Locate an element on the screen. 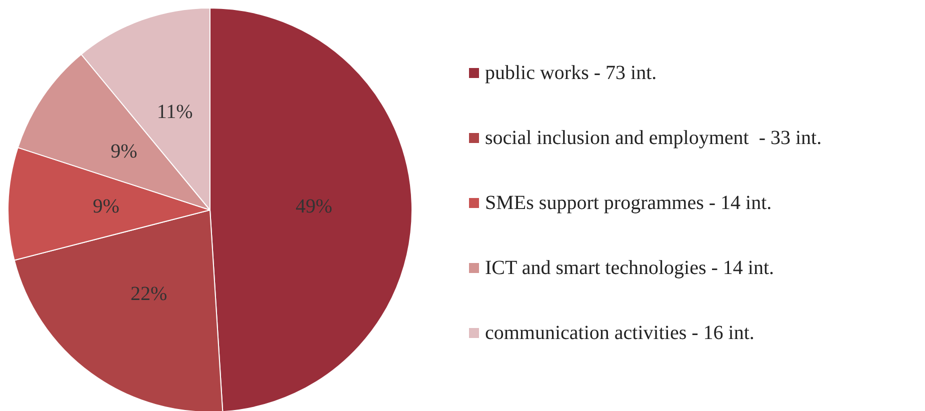 Image resolution: width=925 pixels, height=411 pixels. legend-label: social inclusion and employment - 33 int. is located at coordinates (653, 138).